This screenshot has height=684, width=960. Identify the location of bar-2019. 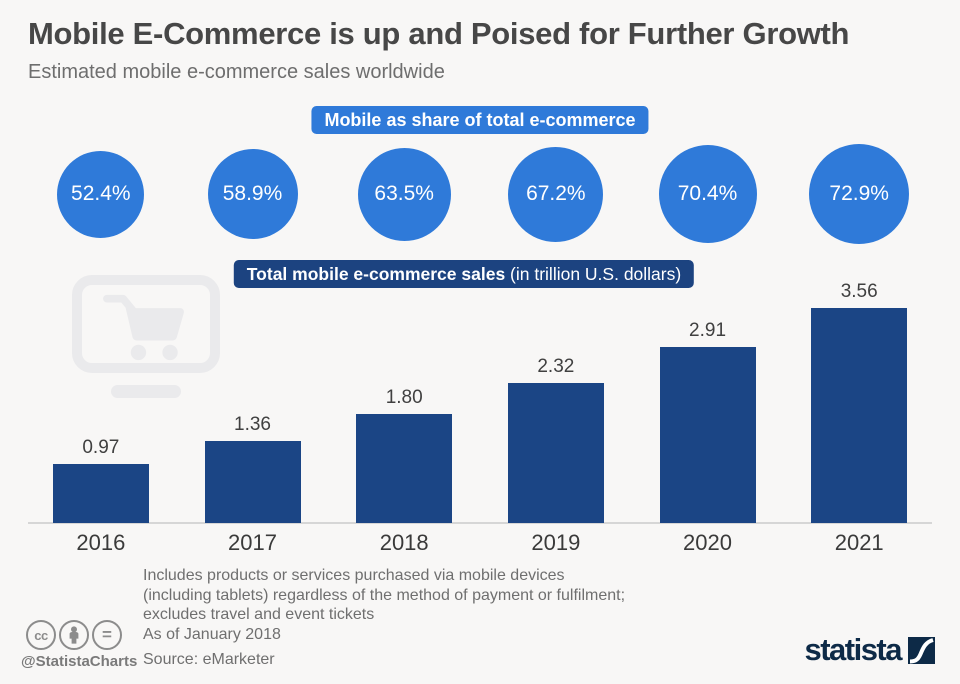
(555, 453).